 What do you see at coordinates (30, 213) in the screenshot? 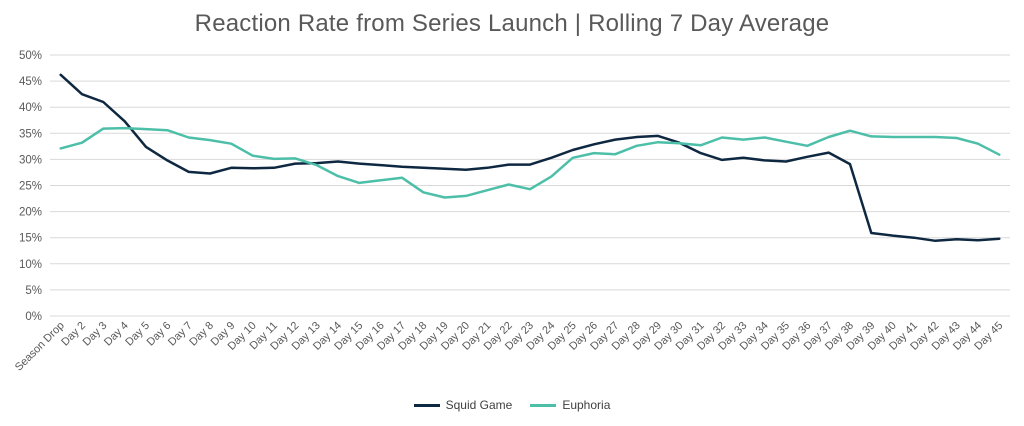
I see `y-tick-label: 20%` at bounding box center [30, 213].